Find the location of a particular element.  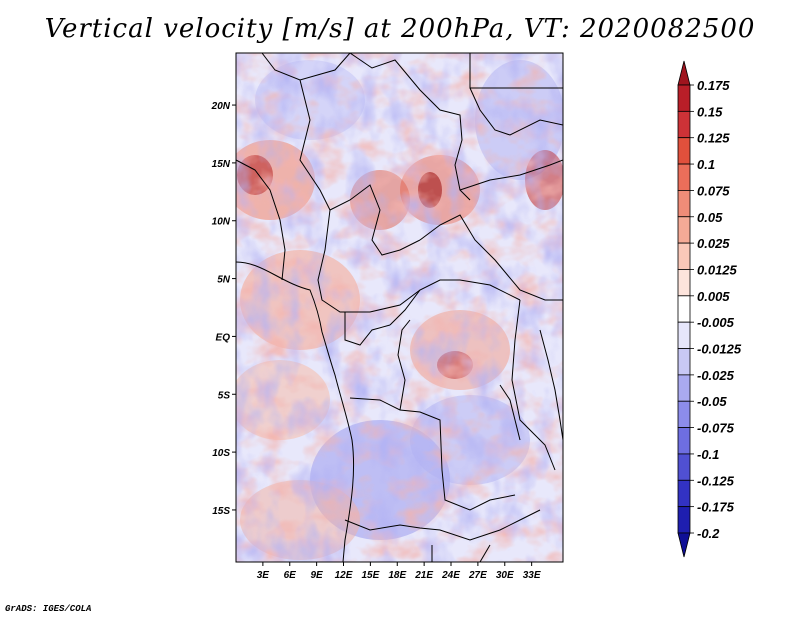

colorbar-label: -0.2 is located at coordinates (708, 533).